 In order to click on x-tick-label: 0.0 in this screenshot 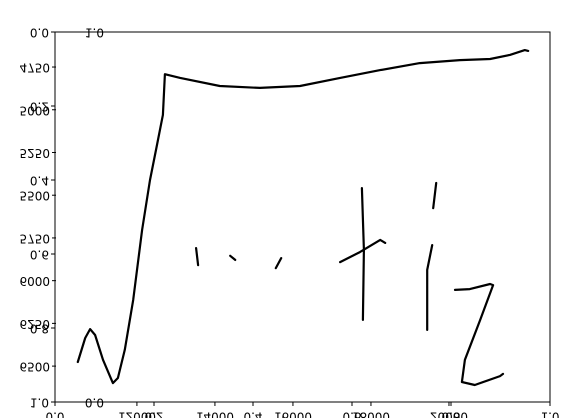, I will do `click(54, 414)`.